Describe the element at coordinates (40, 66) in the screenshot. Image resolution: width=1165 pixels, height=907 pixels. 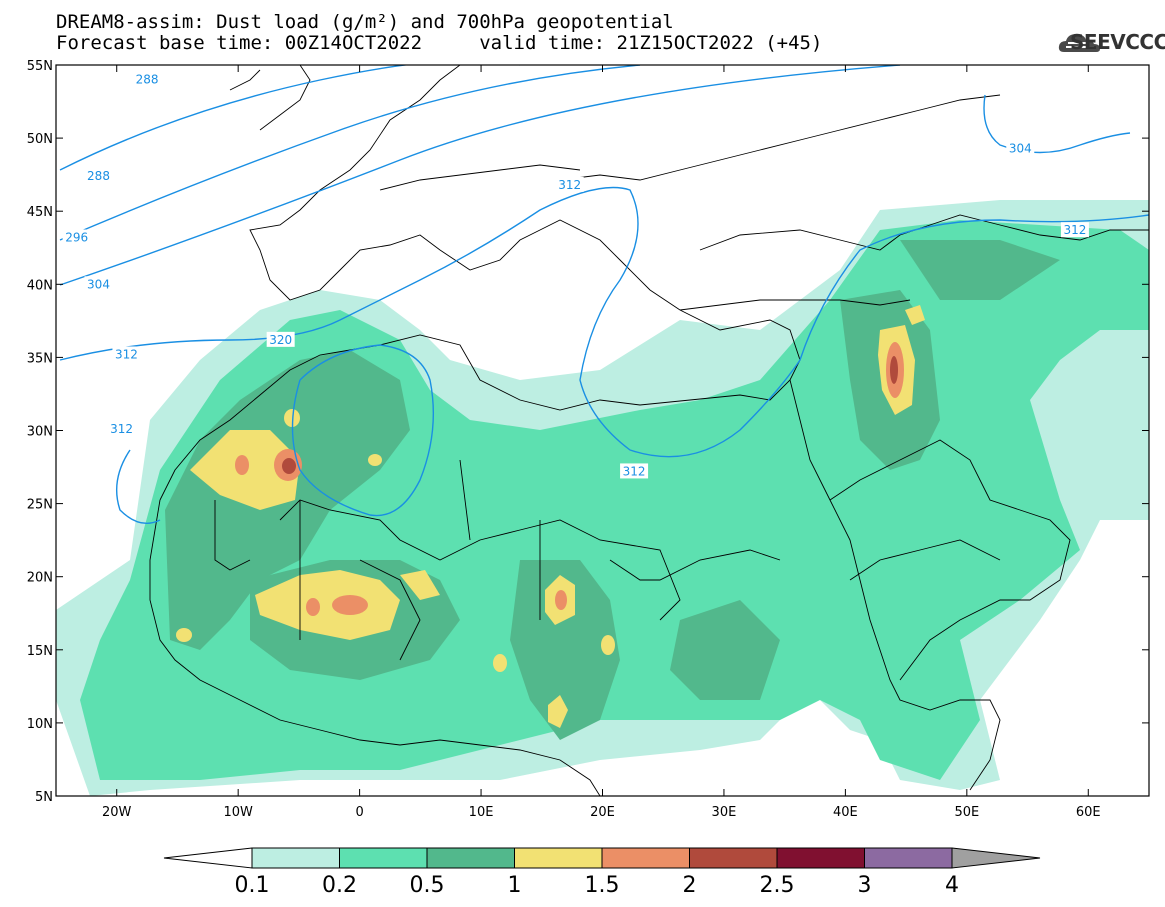
I see `lat-tick-label: 55N` at that location.